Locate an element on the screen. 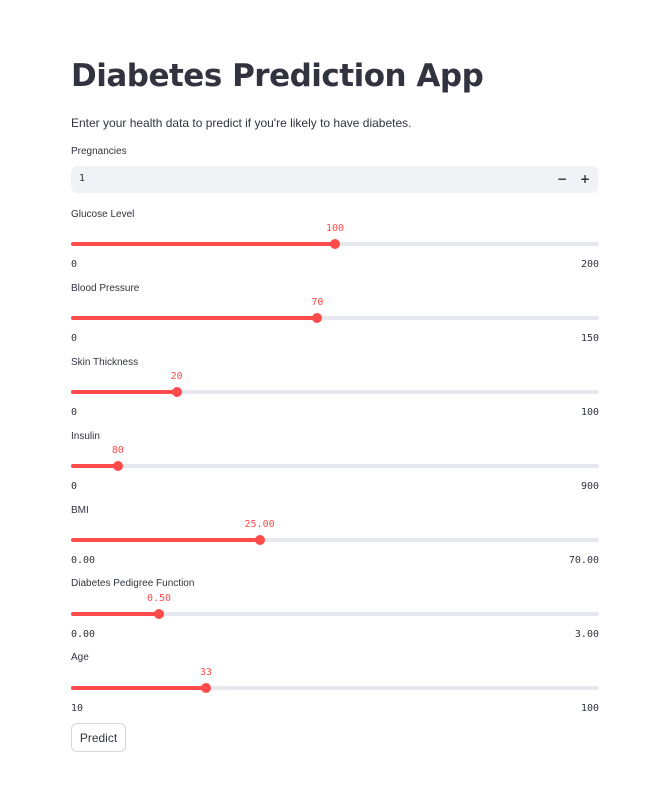  slider-max: 900 is located at coordinates (589, 486).